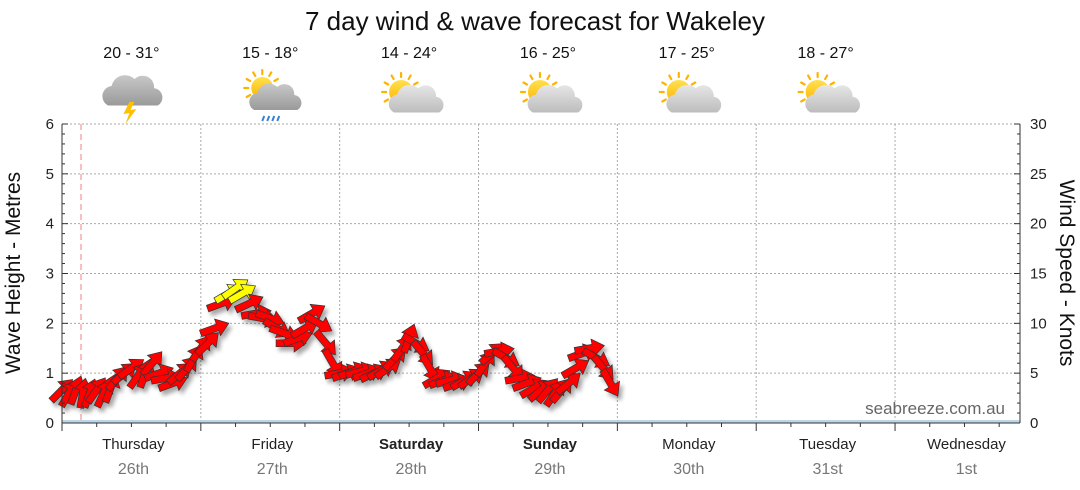 This screenshot has width=1080, height=490. Describe the element at coordinates (50, 274) in the screenshot. I see `left-tick-label: 3` at that location.